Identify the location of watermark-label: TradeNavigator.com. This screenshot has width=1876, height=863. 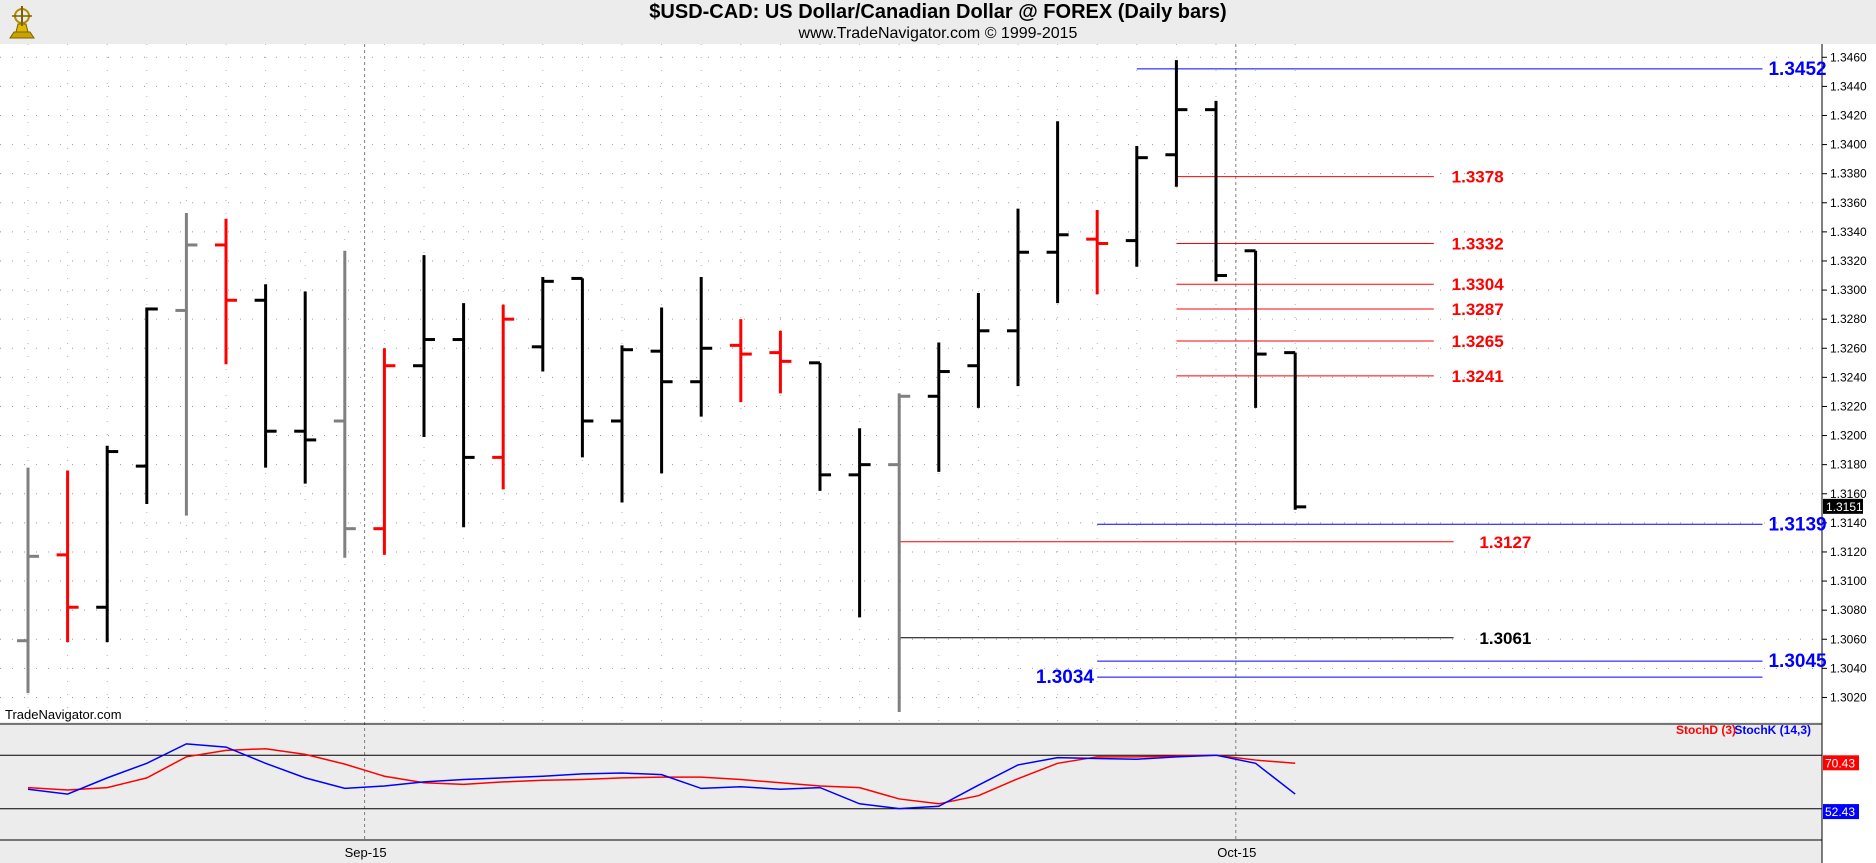
(63, 714).